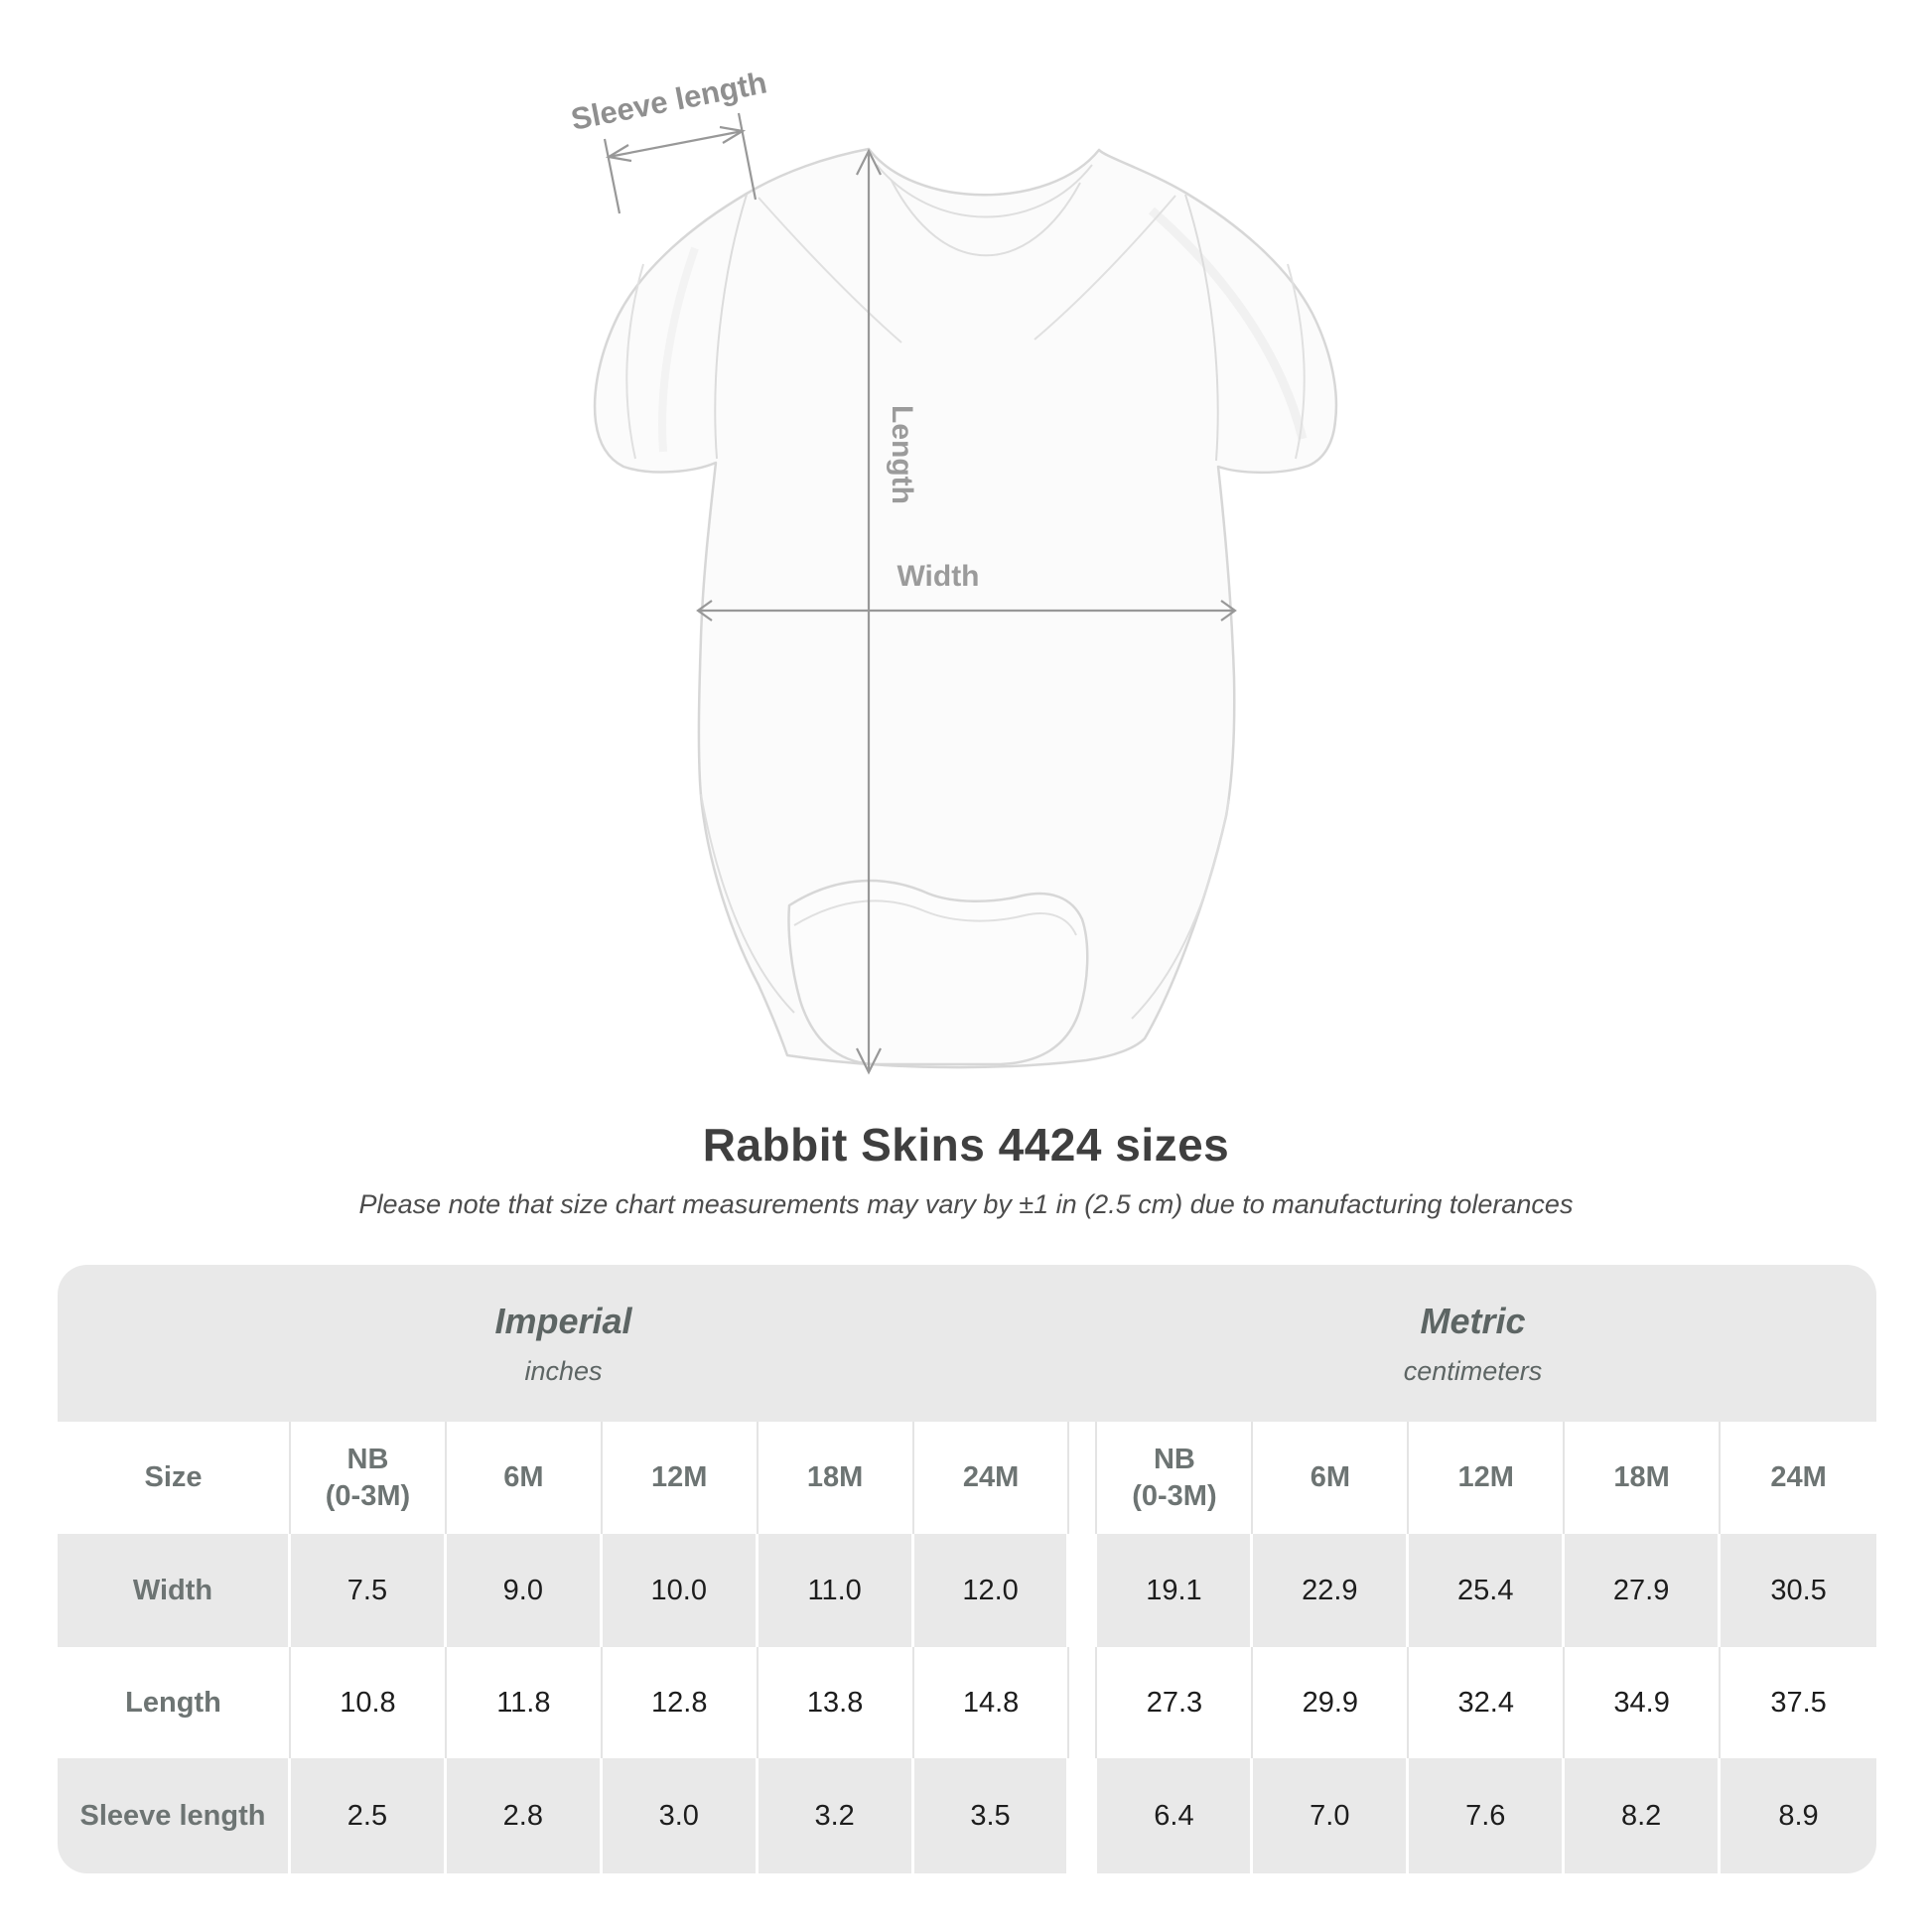  What do you see at coordinates (1799, 1591) in the screenshot?
I see `table-cell: 30.5` at bounding box center [1799, 1591].